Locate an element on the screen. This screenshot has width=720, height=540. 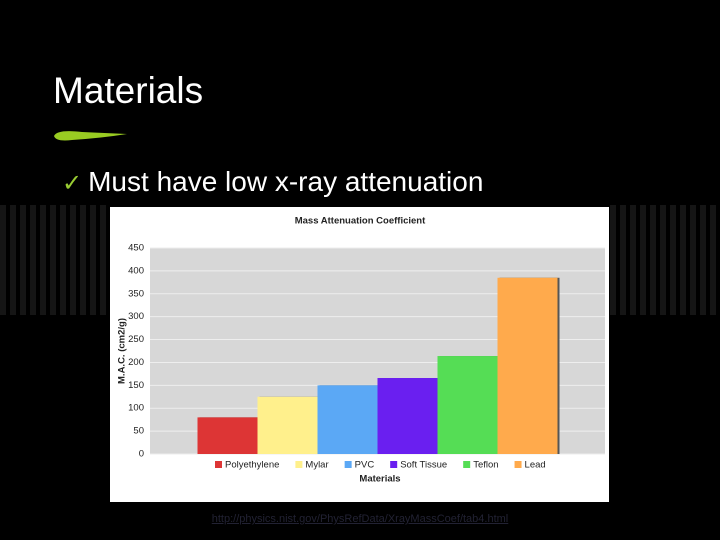
y-tick-label: 450 is located at coordinates (136, 248).